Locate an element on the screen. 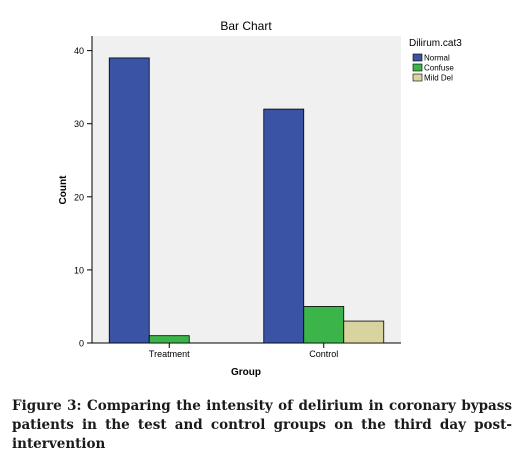  chart-title: Bar Chart is located at coordinates (246, 26).